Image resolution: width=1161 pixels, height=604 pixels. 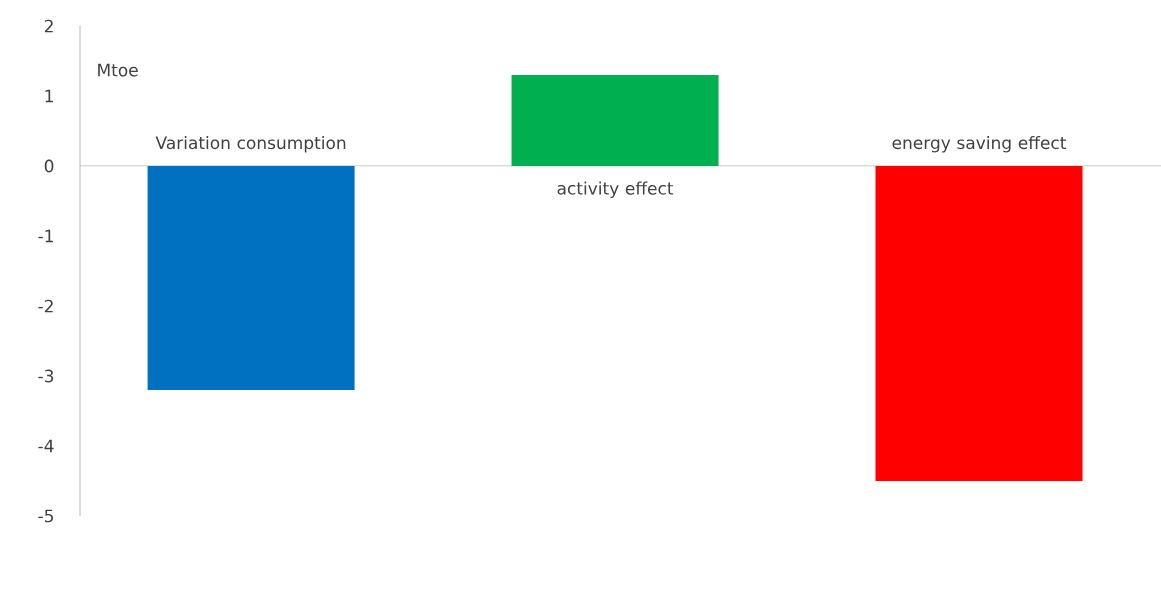 What do you see at coordinates (45, 306) in the screenshot?
I see `y-tick-label: -2` at bounding box center [45, 306].